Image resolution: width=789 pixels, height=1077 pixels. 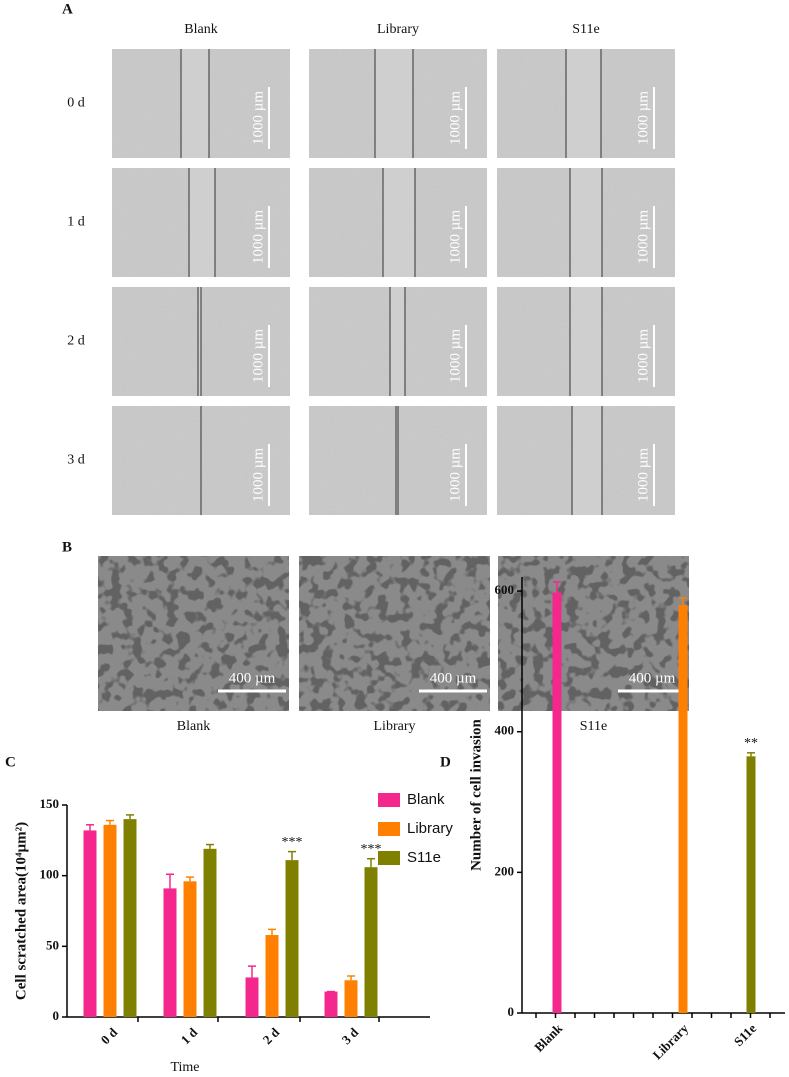 I want to click on x-tick-label: S11e, so click(x=745, y=1034).